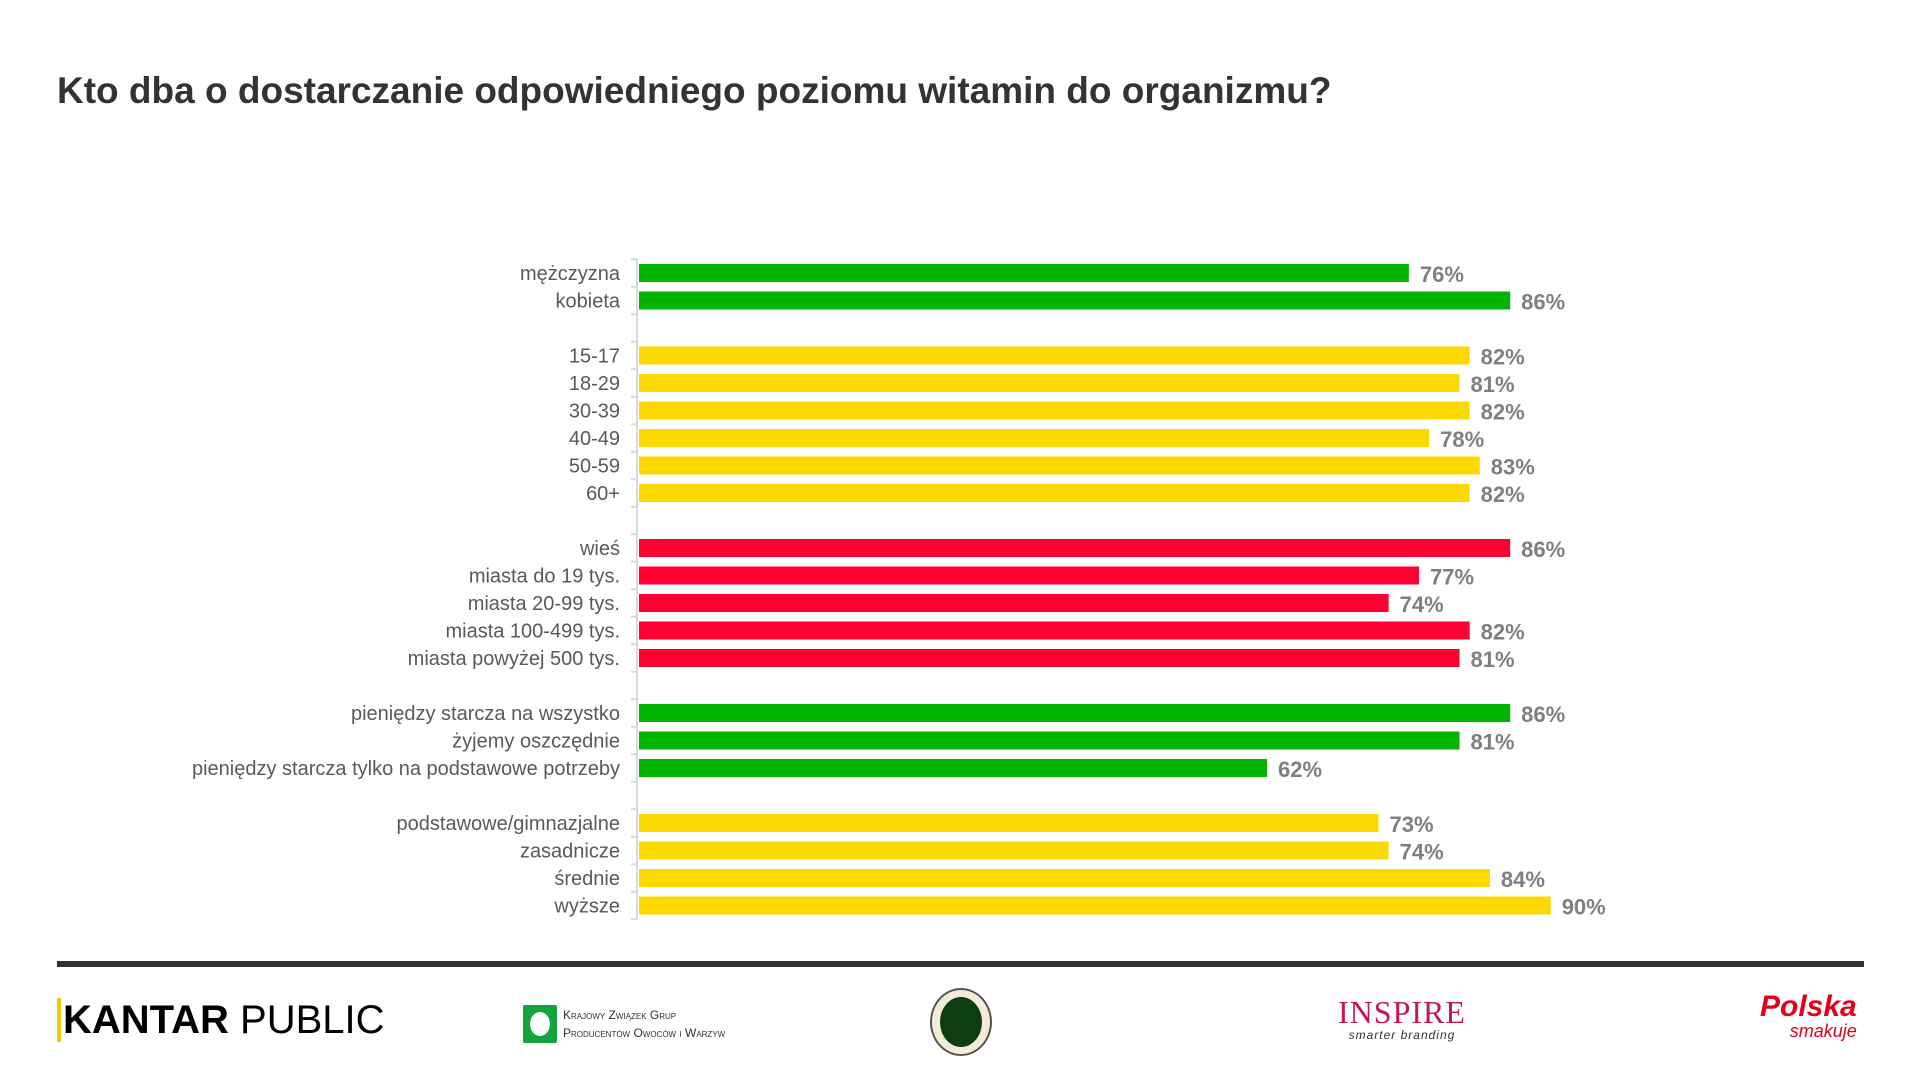 The width and height of the screenshot is (1920, 1080). I want to click on data-label: 76%, so click(1442, 274).